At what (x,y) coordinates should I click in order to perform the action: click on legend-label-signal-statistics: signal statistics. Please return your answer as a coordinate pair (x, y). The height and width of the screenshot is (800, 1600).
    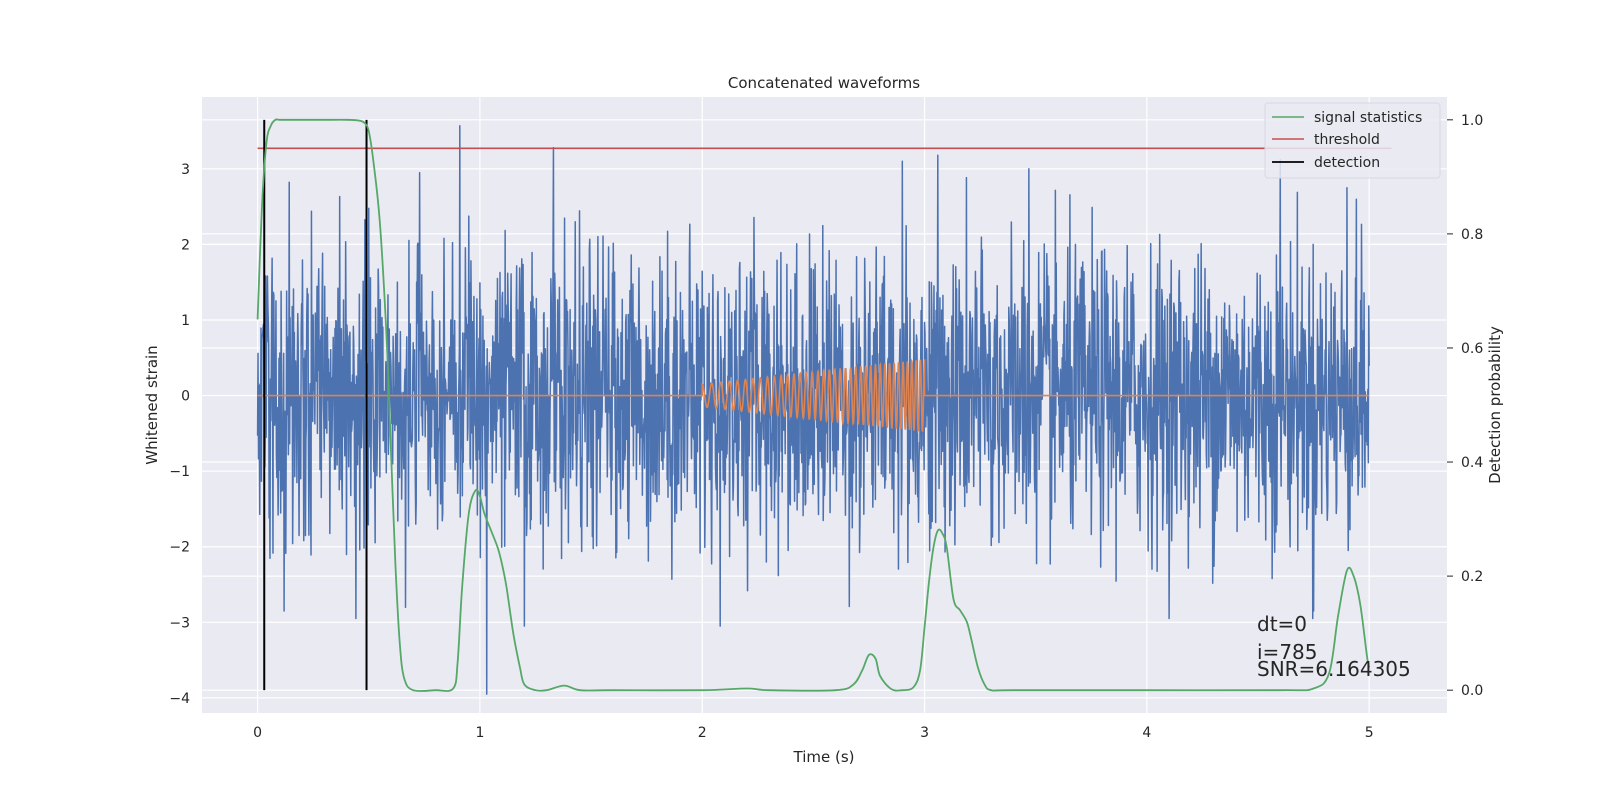
    Looking at the image, I should click on (1368, 118).